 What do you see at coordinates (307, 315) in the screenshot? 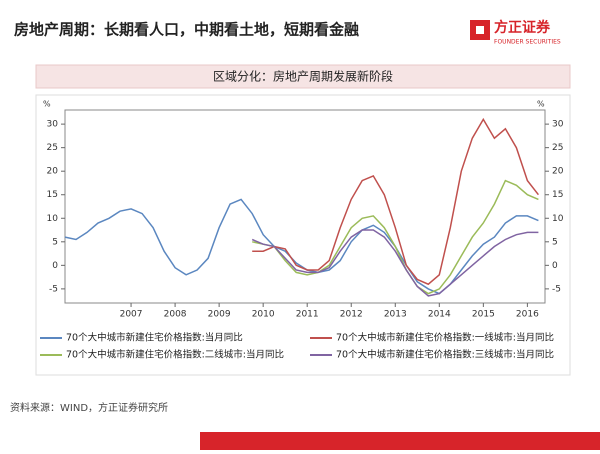
I see `x-tick-label: 2011` at bounding box center [307, 315].